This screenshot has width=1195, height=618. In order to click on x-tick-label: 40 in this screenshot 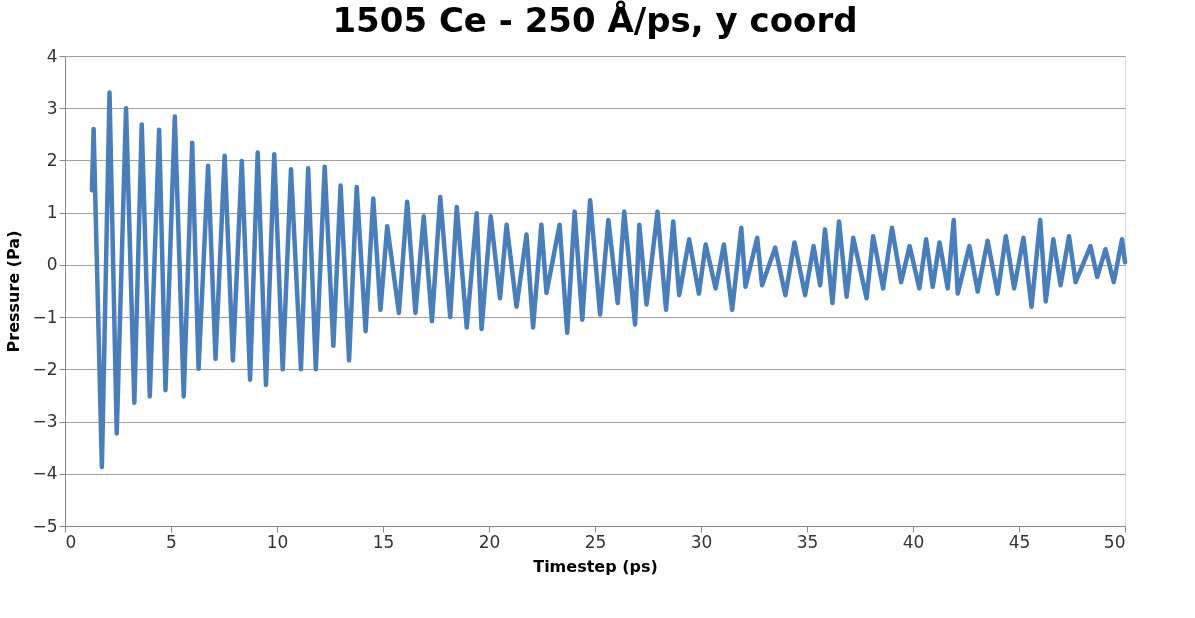, I will do `click(913, 541)`.